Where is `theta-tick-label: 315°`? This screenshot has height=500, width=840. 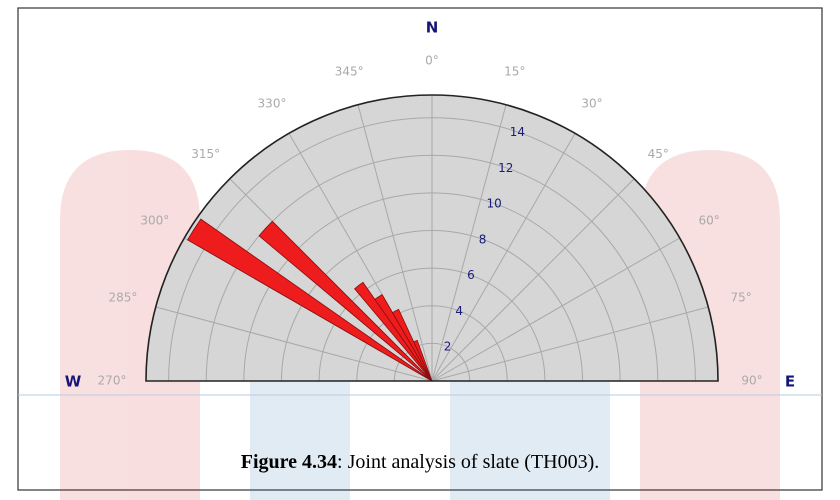 theta-tick-label: 315° is located at coordinates (205, 154).